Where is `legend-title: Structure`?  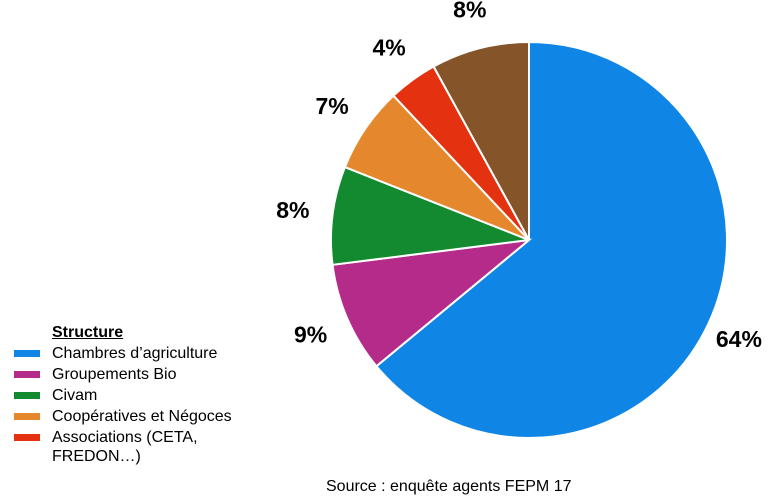 legend-title: Structure is located at coordinates (88, 332).